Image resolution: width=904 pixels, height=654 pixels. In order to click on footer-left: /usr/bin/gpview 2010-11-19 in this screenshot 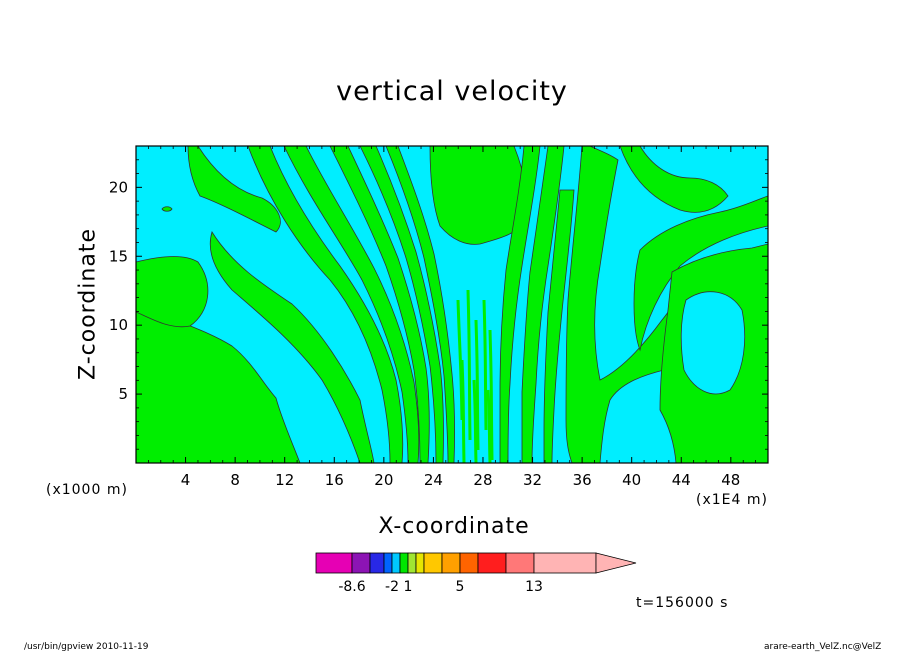, I will do `click(86, 647)`.